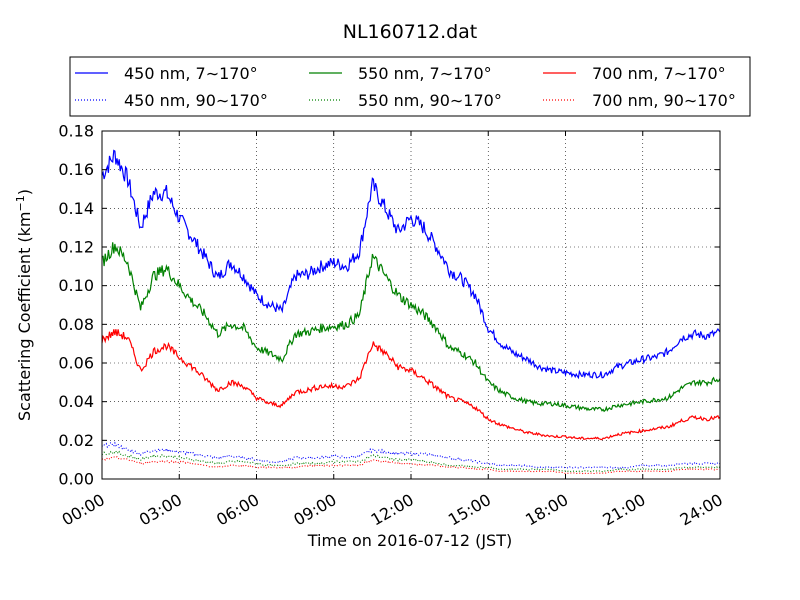 The width and height of the screenshot is (800, 600). Describe the element at coordinates (76, 440) in the screenshot. I see `y-tick-label: 0.02` at that location.